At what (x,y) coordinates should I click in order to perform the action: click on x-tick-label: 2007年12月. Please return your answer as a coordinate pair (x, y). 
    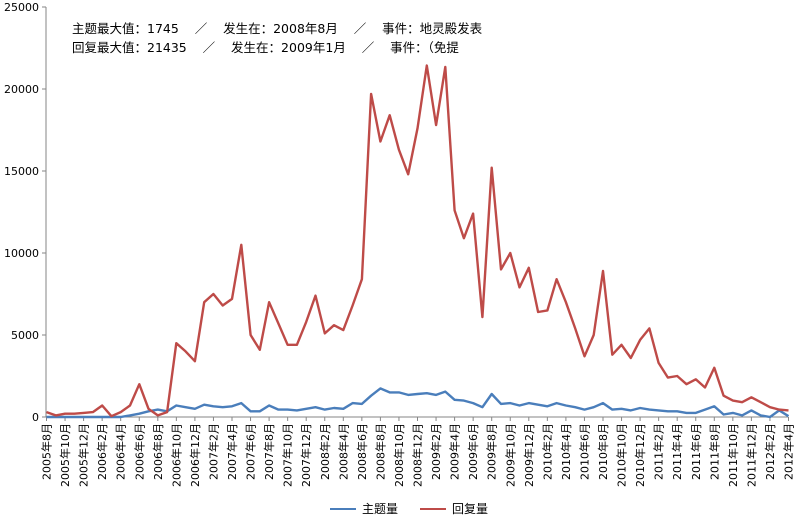
    Looking at the image, I should click on (306, 455).